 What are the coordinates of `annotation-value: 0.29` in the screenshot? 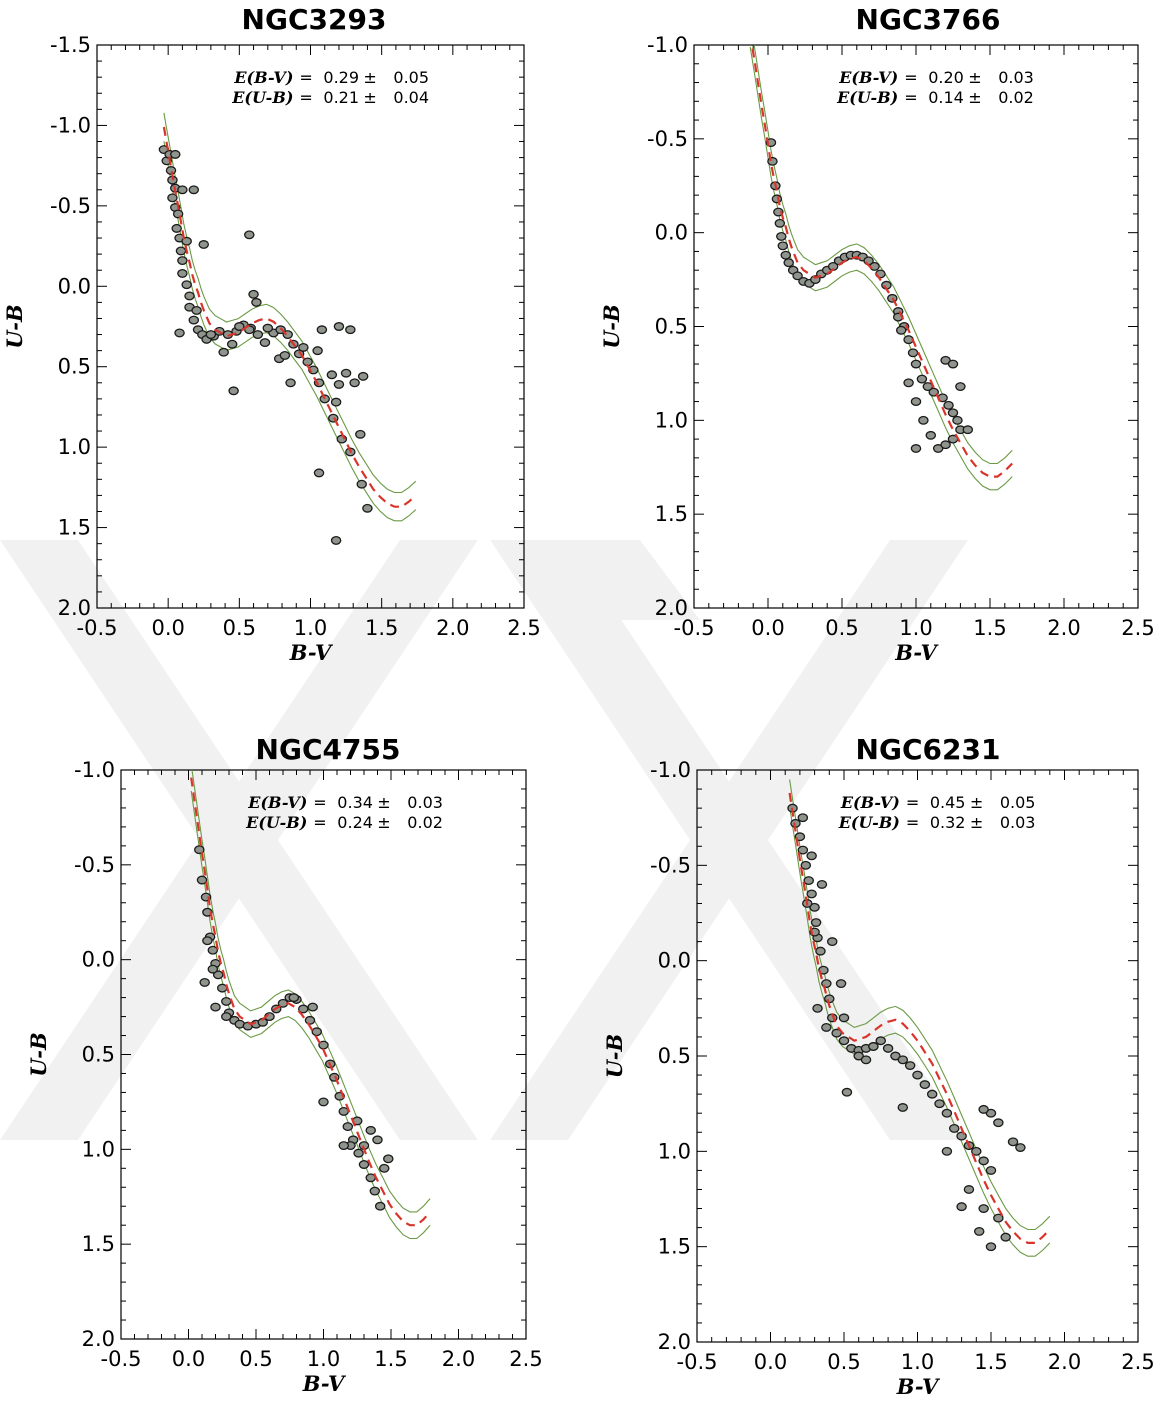 It's located at (341, 77).